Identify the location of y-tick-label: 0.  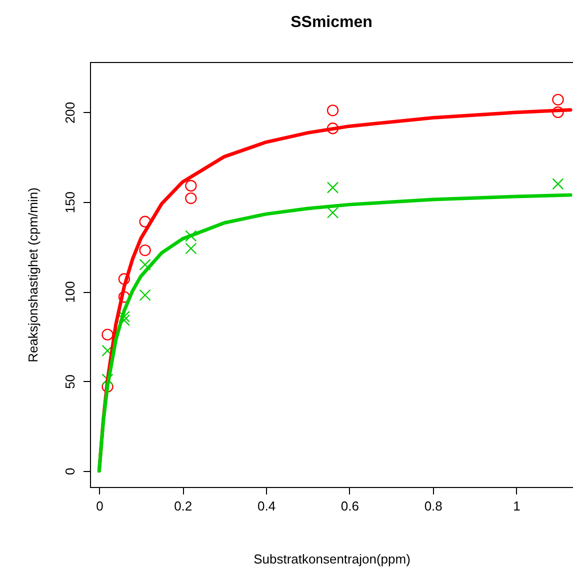
(70, 471).